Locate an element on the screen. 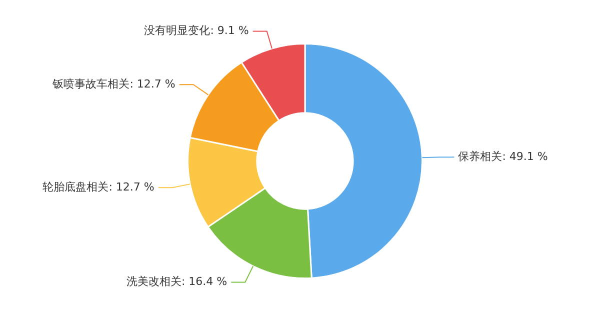  slice-label: 轮胎底盘相关: 12.7 % is located at coordinates (98, 187).